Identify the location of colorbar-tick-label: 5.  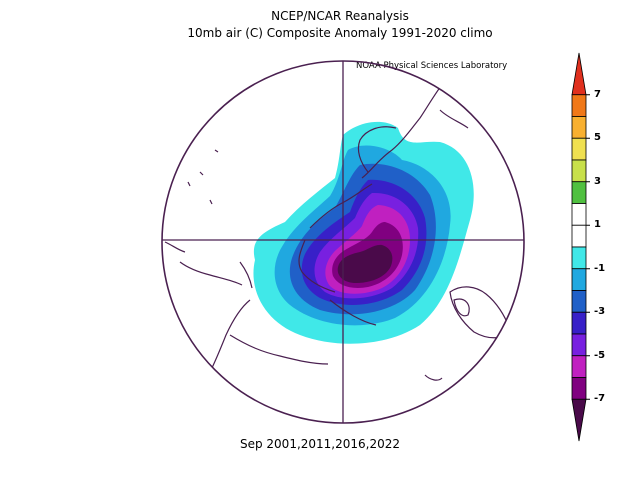
(597, 138).